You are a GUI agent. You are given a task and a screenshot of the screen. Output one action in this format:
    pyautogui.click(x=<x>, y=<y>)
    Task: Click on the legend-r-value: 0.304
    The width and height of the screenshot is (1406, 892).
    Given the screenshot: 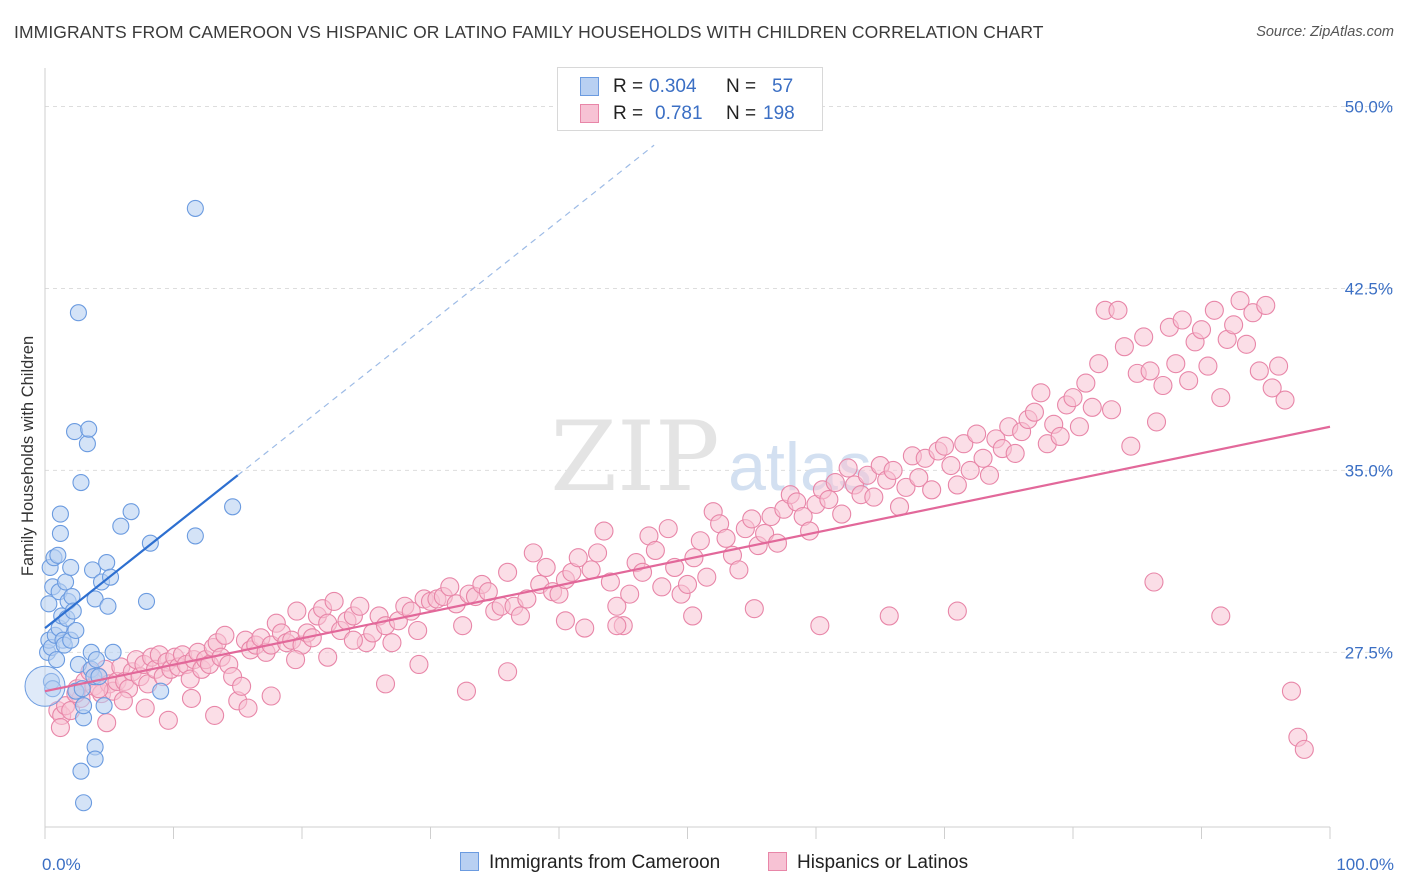 What is the action you would take?
    pyautogui.click(x=673, y=86)
    